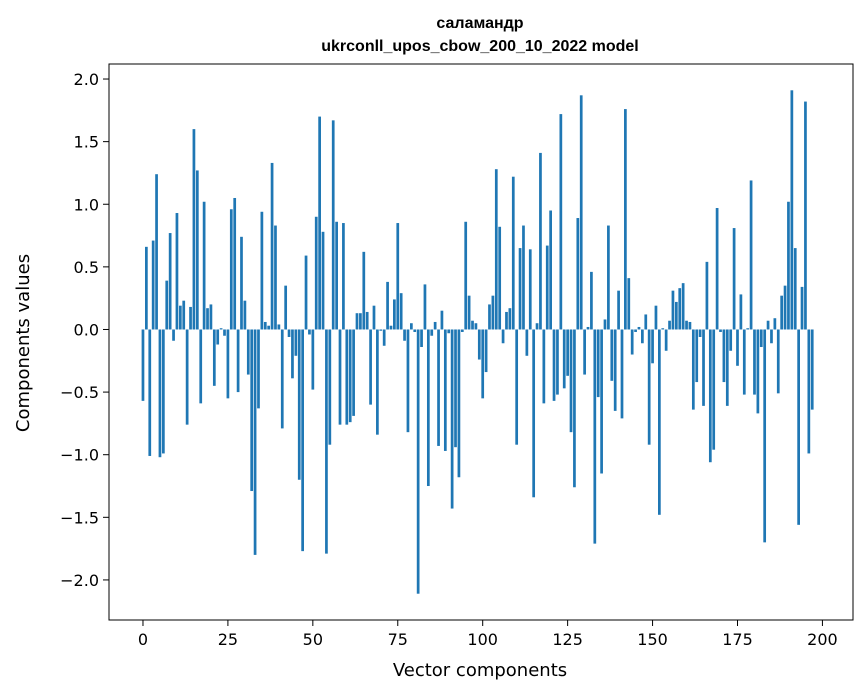  I want to click on x-tick-label: 25, so click(228, 639).